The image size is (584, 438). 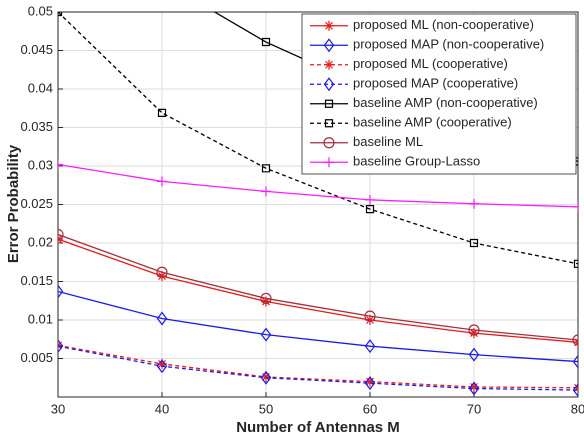 What do you see at coordinates (58, 408) in the screenshot?
I see `x-tick-label: 30` at bounding box center [58, 408].